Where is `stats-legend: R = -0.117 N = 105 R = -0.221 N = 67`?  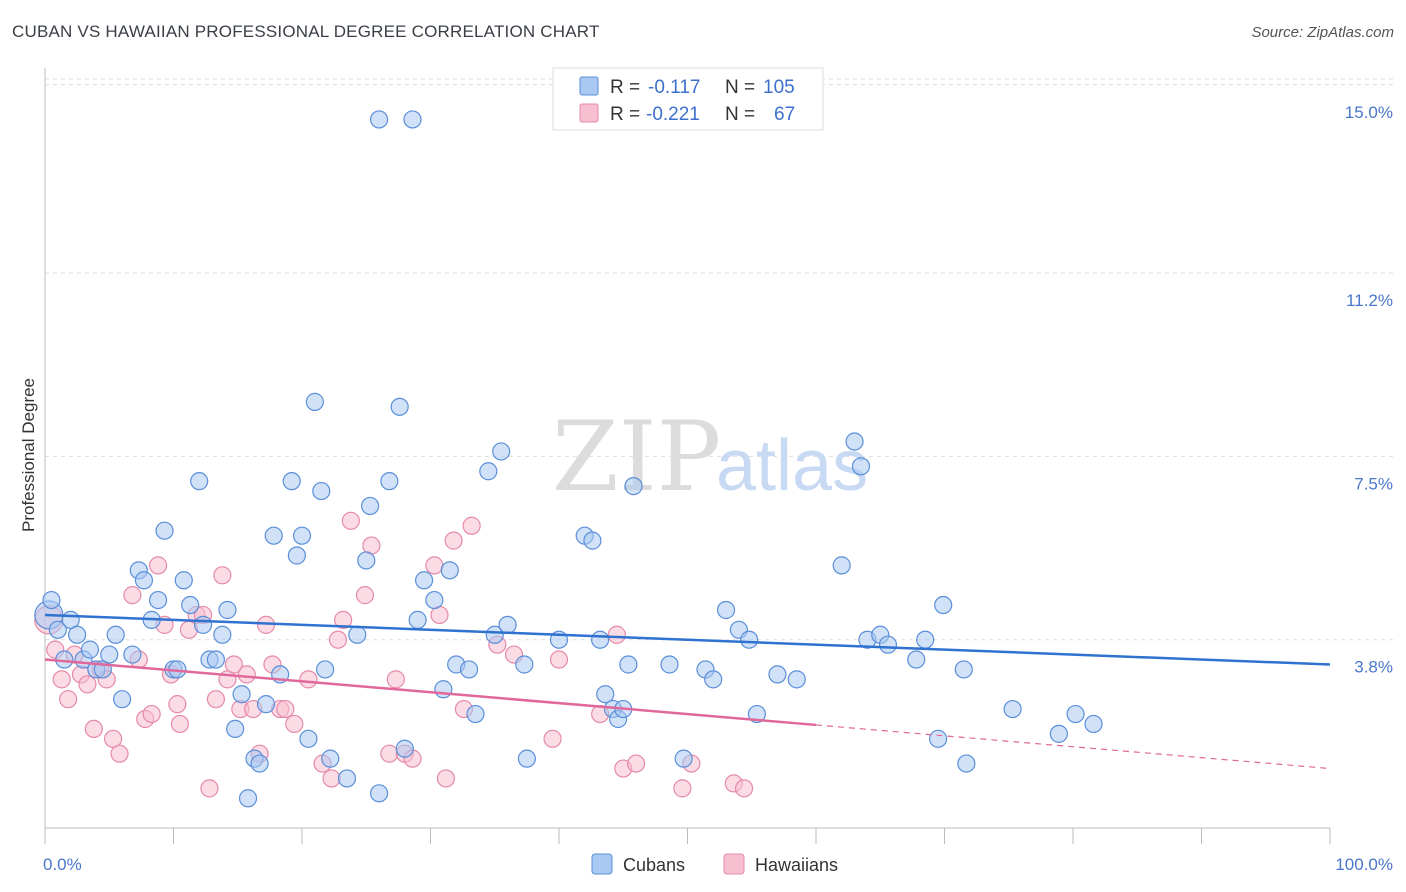 stats-legend: R = -0.117 N = 105 R = -0.221 N = 67 is located at coordinates (688, 99).